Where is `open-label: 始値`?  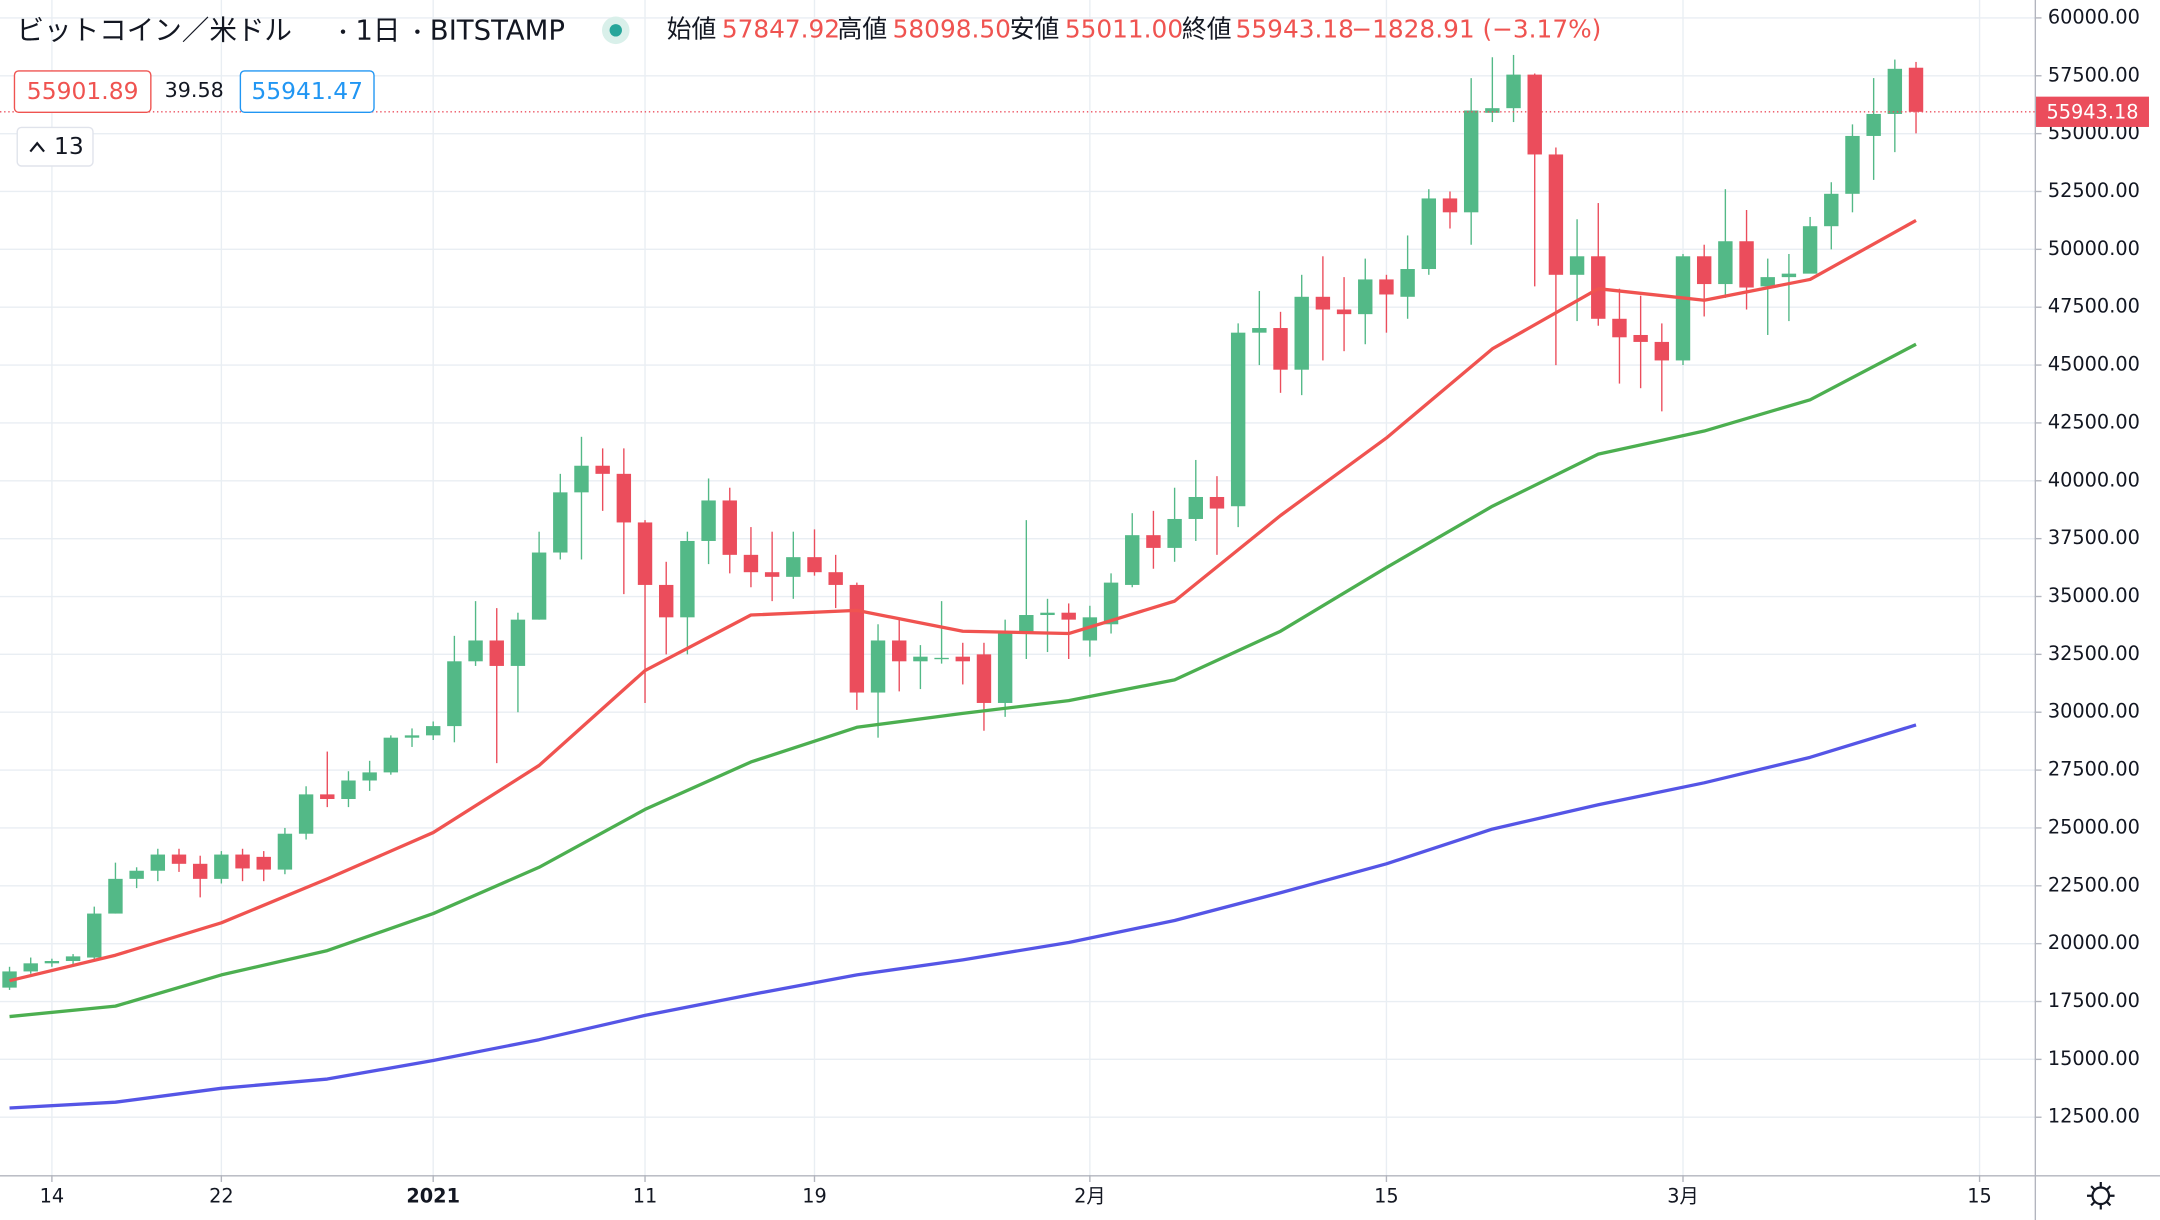 open-label: 始値 is located at coordinates (692, 28).